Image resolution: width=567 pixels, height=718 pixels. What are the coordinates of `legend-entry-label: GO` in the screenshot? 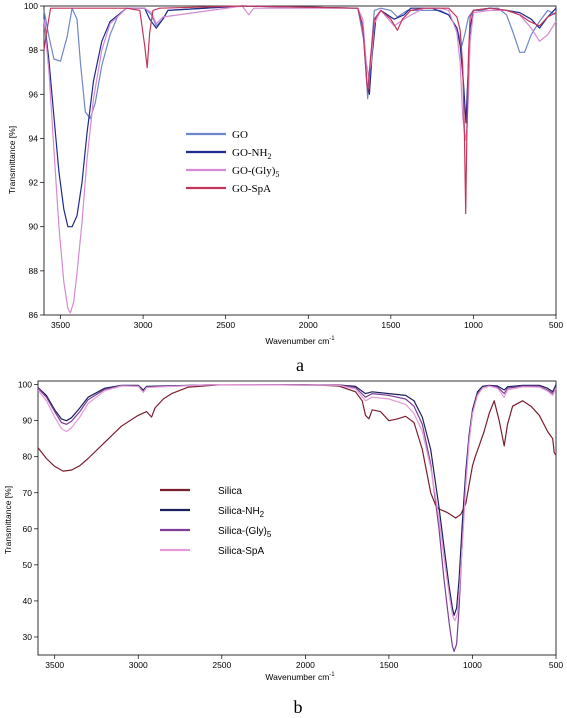 It's located at (240, 135).